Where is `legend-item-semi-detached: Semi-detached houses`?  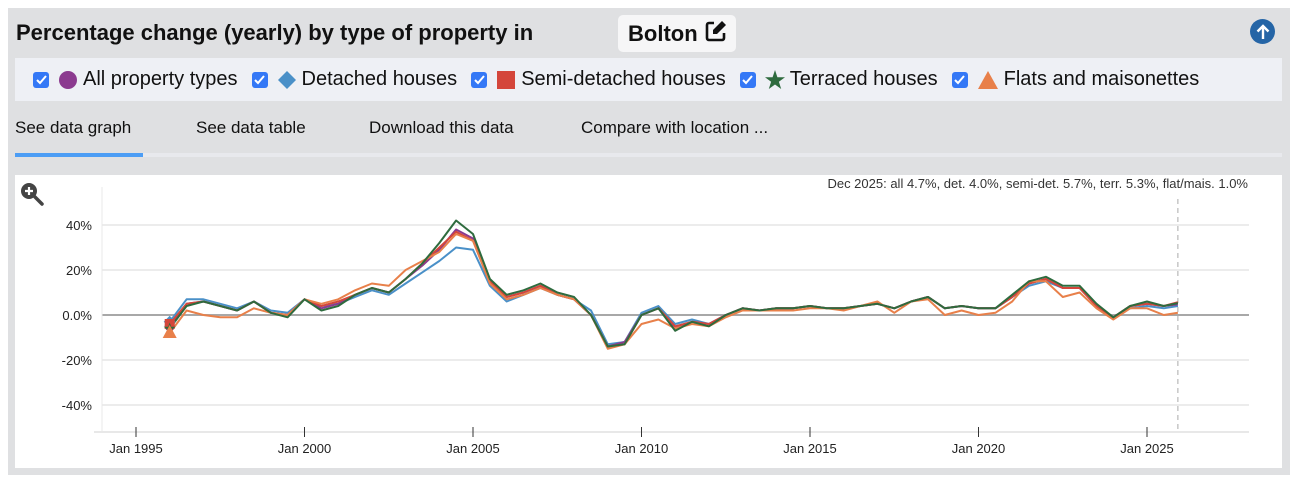 legend-item-semi-detached: Semi-detached houses is located at coordinates (598, 79).